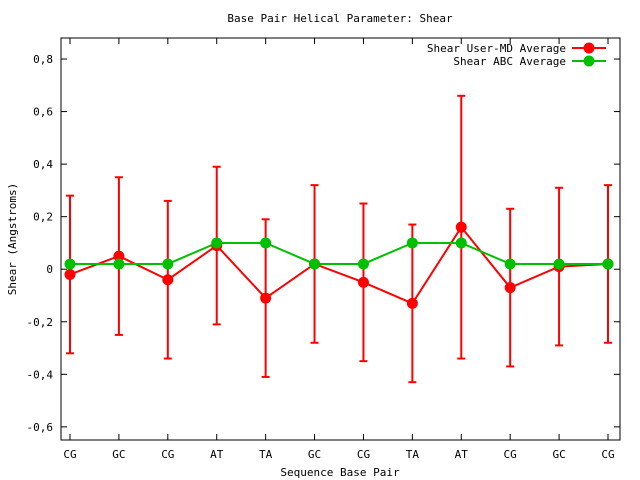 The width and height of the screenshot is (640, 480). Describe the element at coordinates (43, 112) in the screenshot. I see `y-tick-label: 0,6` at that location.